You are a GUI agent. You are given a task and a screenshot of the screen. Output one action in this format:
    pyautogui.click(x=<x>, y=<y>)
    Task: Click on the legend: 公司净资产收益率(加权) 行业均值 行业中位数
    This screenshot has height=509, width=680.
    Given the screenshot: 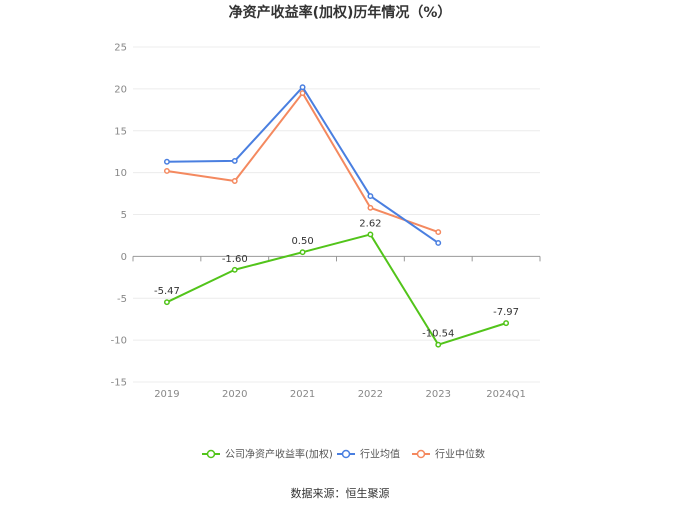 What is the action you would take?
    pyautogui.click(x=343, y=454)
    